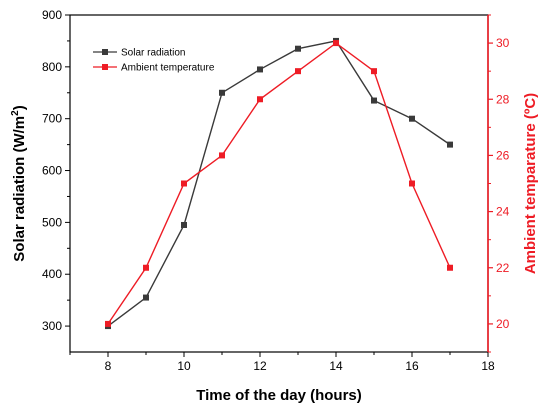 The height and width of the screenshot is (409, 550). Describe the element at coordinates (52, 274) in the screenshot. I see `left-tick-label: 400` at that location.